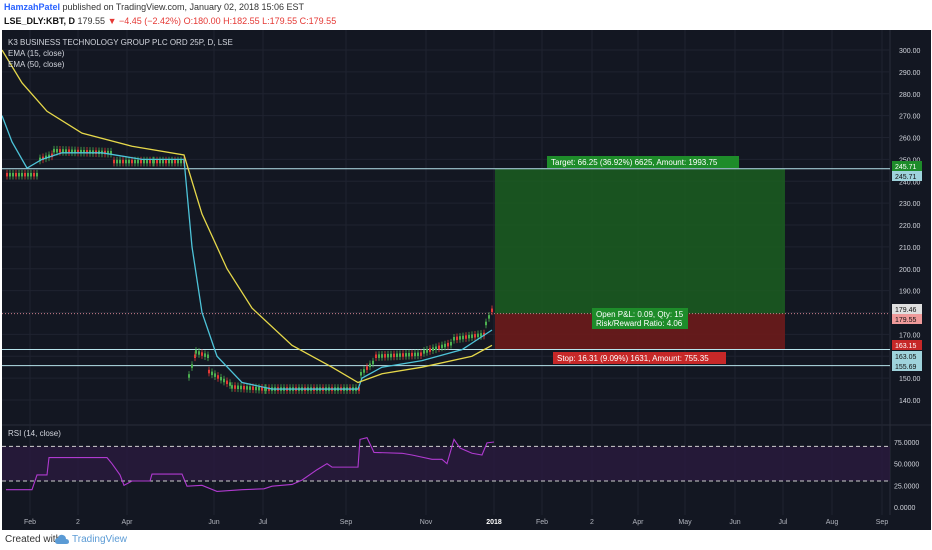 The height and width of the screenshot is (550, 932). I want to click on time-tick-label: Sep, so click(882, 522).